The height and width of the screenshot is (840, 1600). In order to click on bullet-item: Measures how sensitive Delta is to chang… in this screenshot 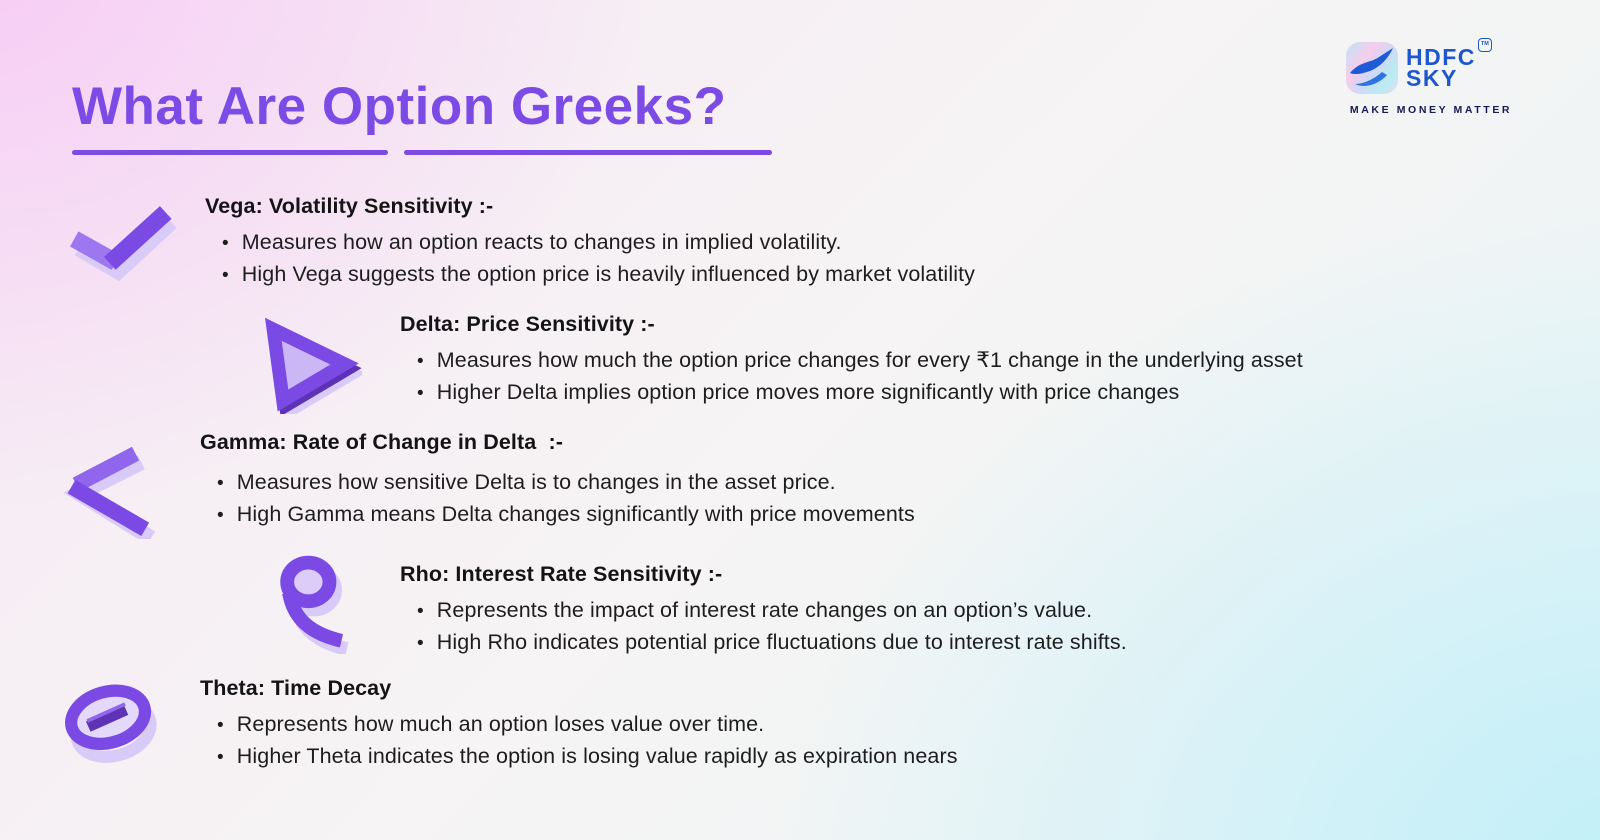, I will do `click(566, 483)`.